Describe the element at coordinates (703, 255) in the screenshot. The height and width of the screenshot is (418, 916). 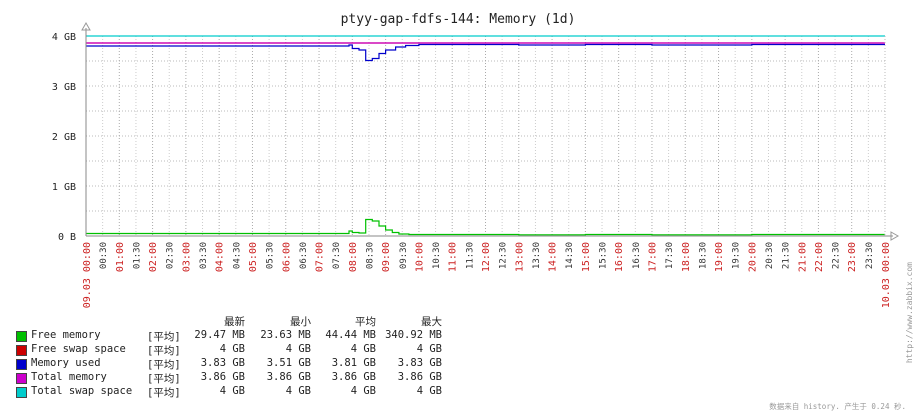
I see `x-tick-label: 18:30` at that location.